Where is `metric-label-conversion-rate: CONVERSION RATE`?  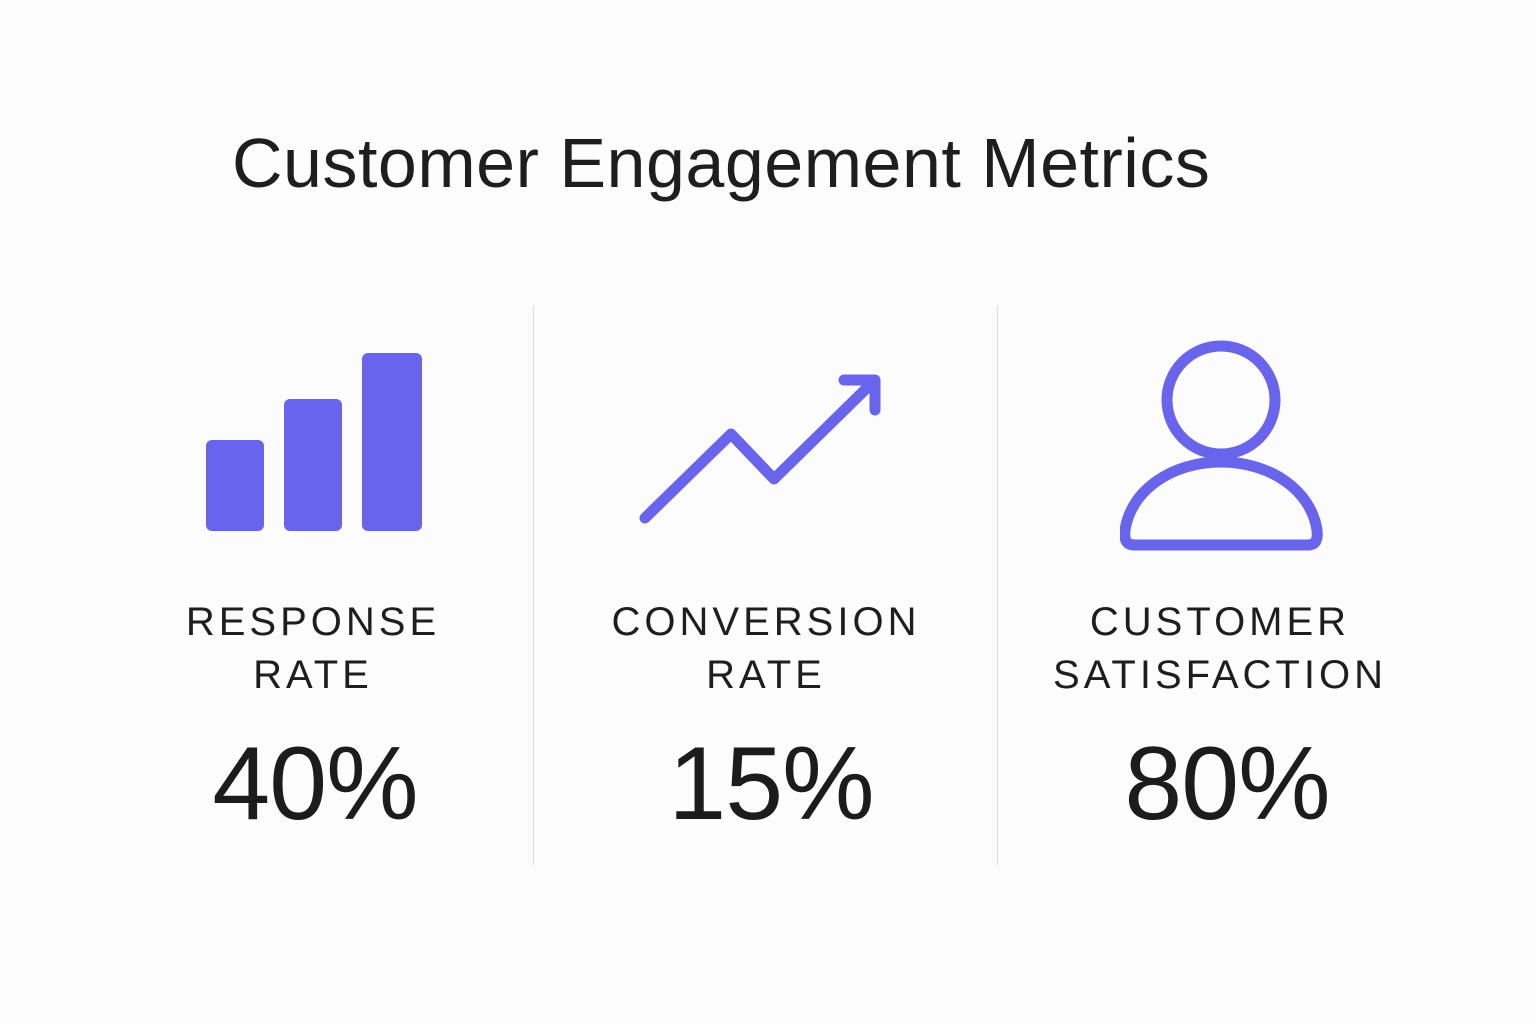 metric-label-conversion-rate: CONVERSION RATE is located at coordinates (766, 649).